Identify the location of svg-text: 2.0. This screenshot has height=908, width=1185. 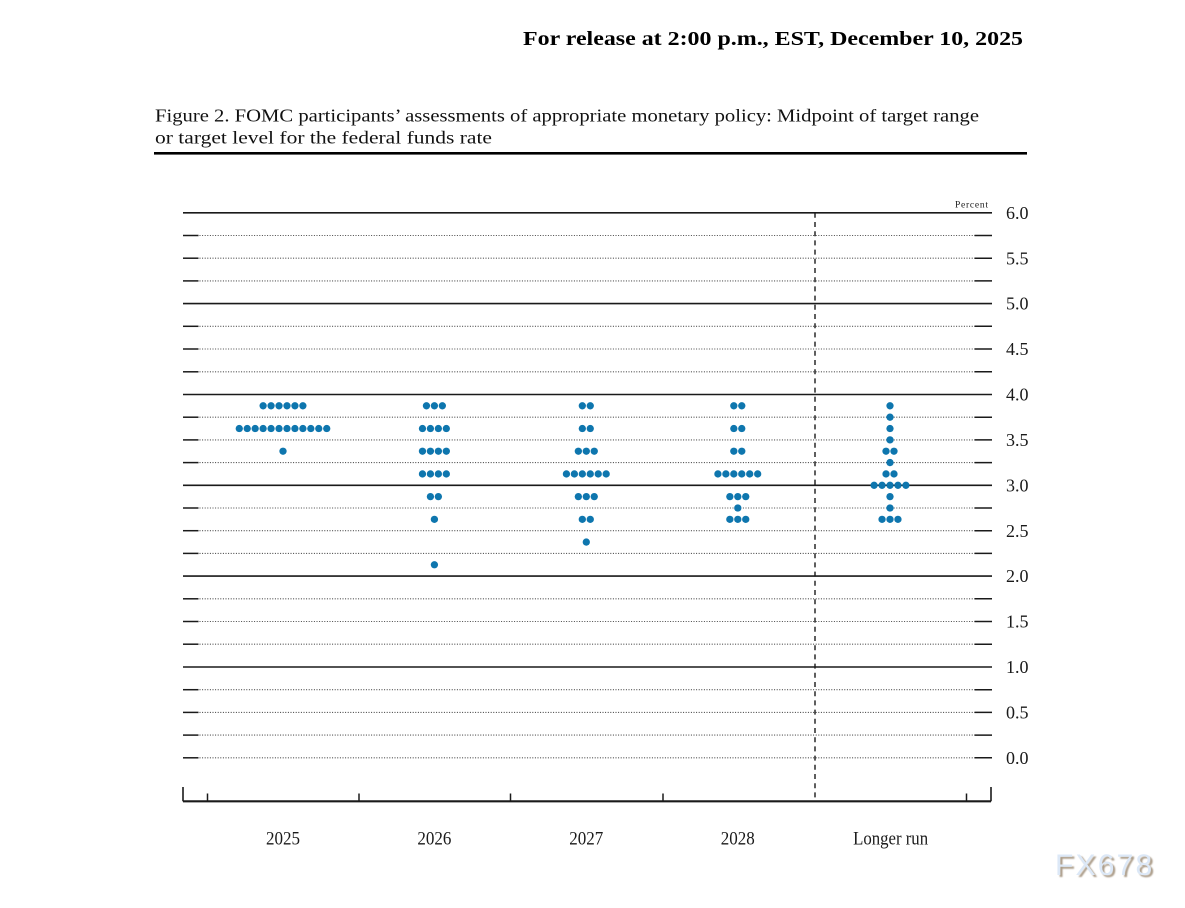
(1017, 576).